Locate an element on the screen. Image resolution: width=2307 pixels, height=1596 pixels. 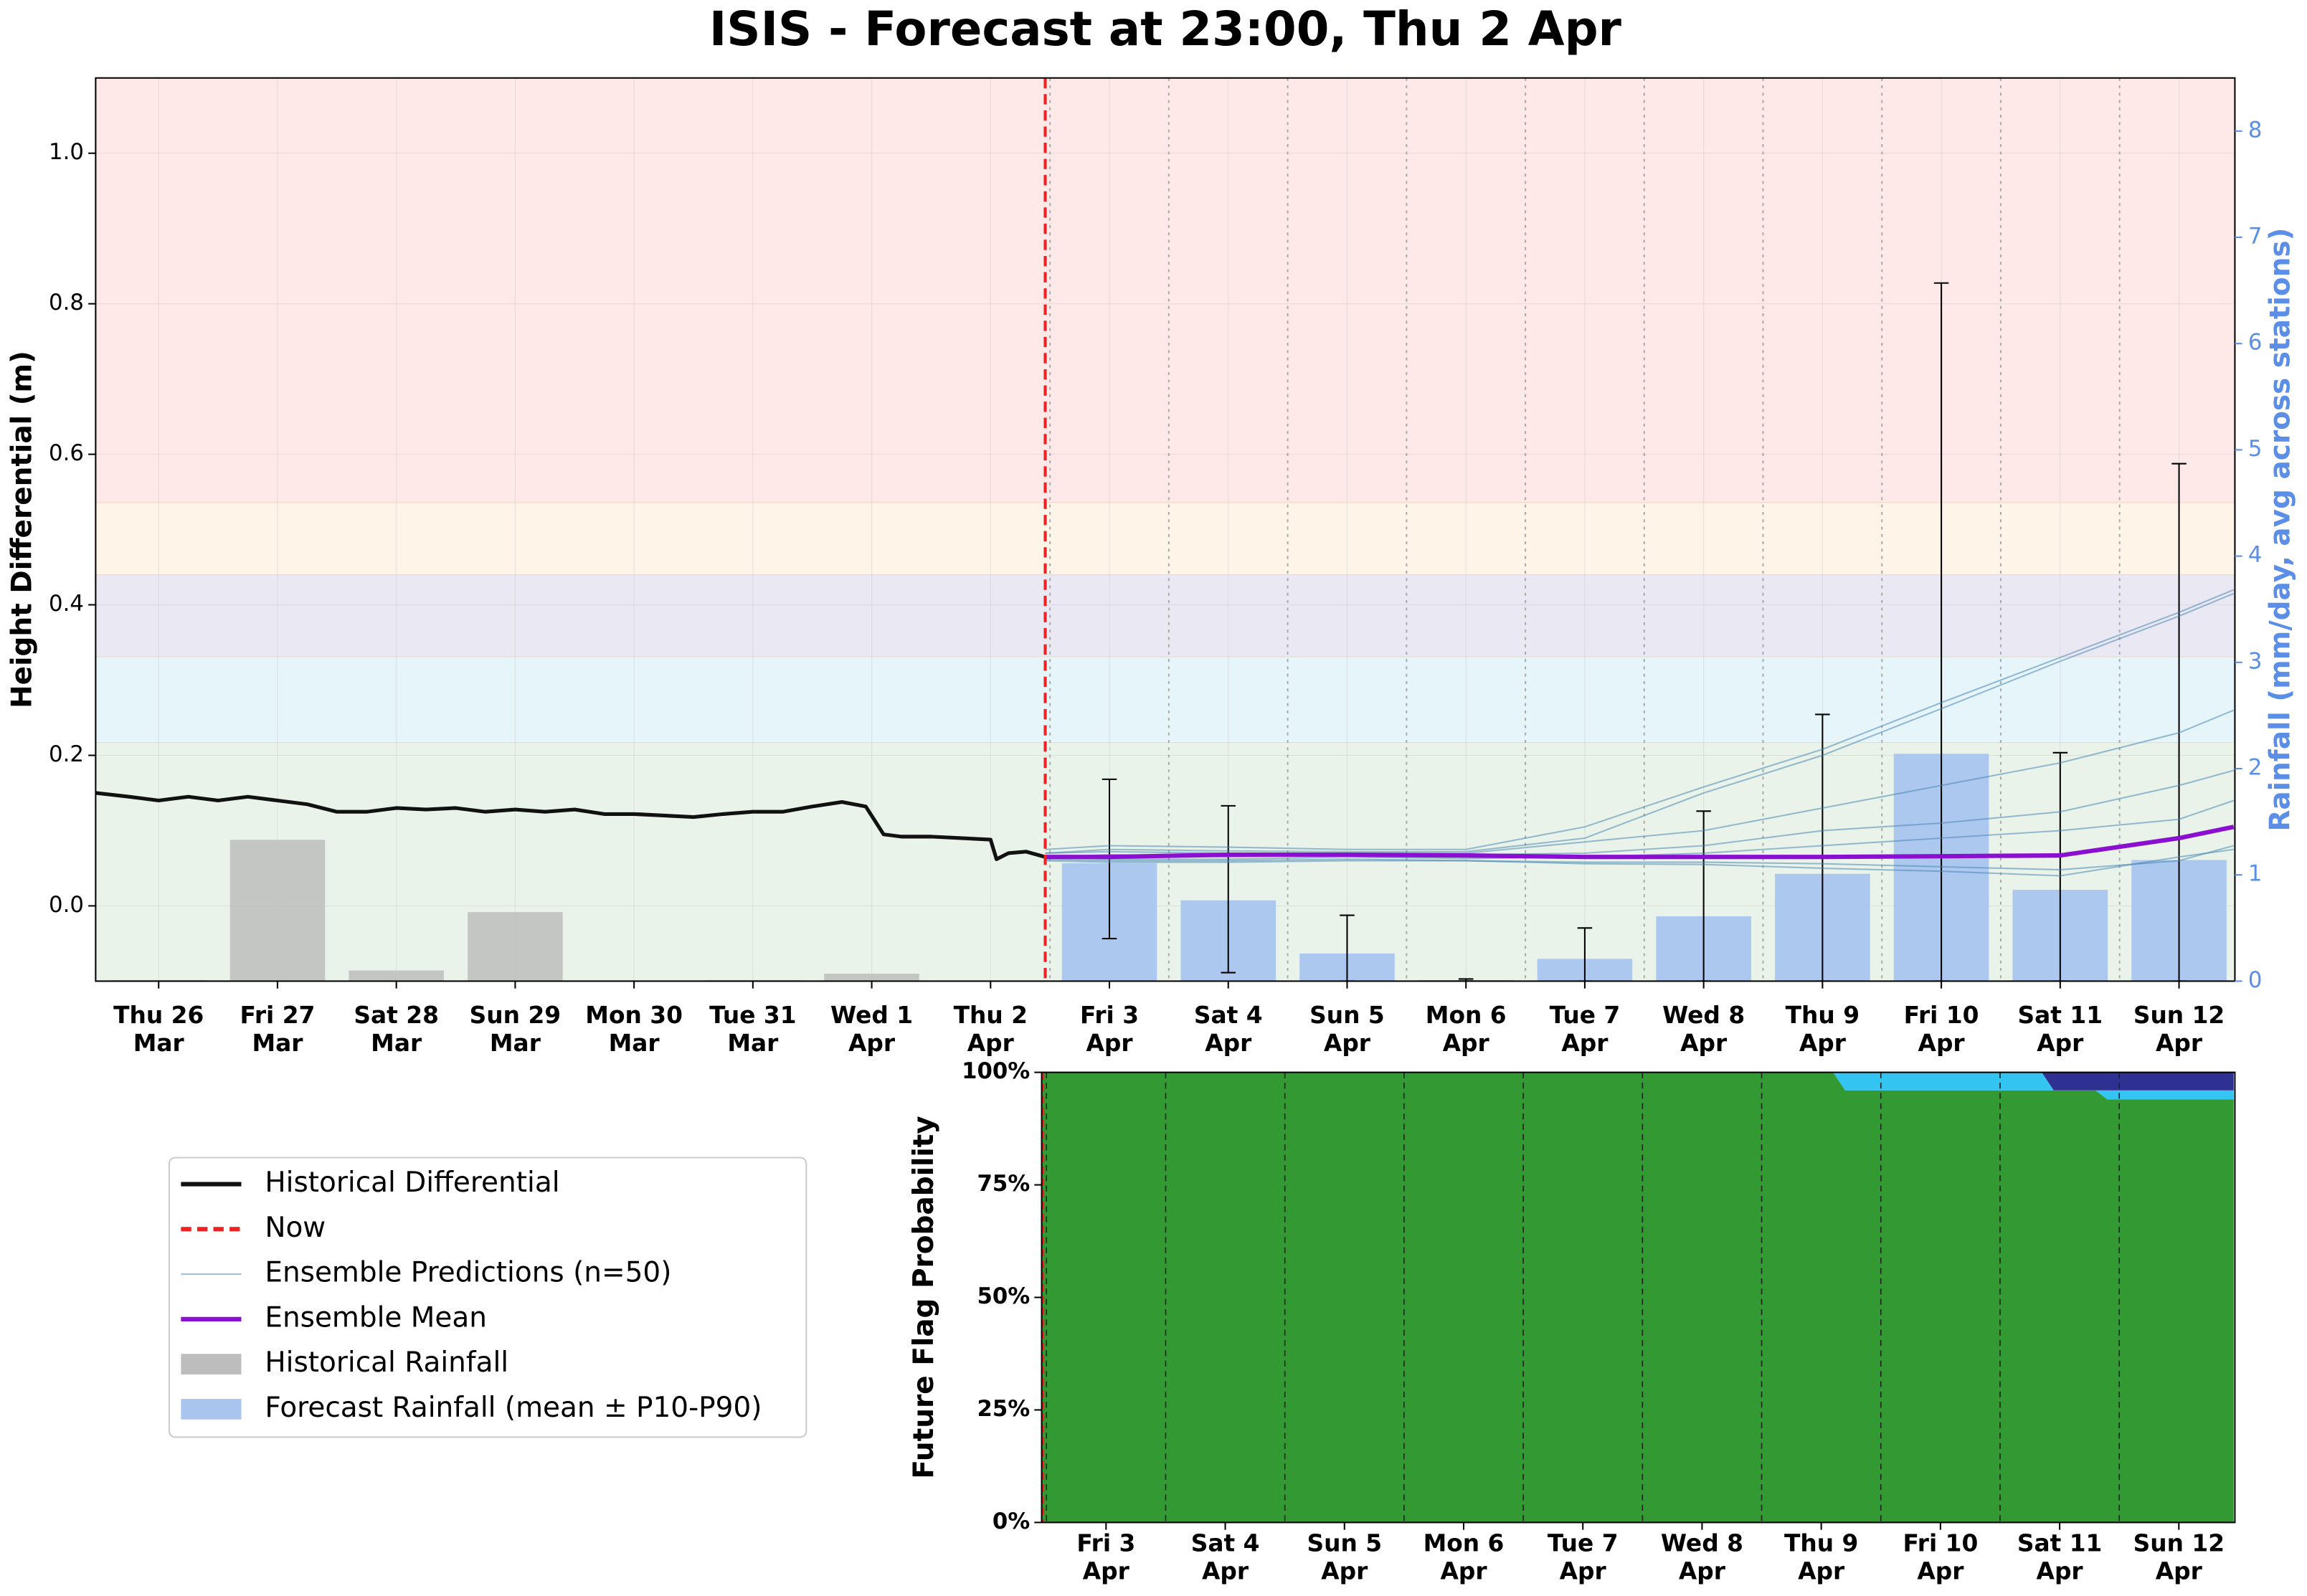
y-tick-label: 0.6 is located at coordinates (66, 453).